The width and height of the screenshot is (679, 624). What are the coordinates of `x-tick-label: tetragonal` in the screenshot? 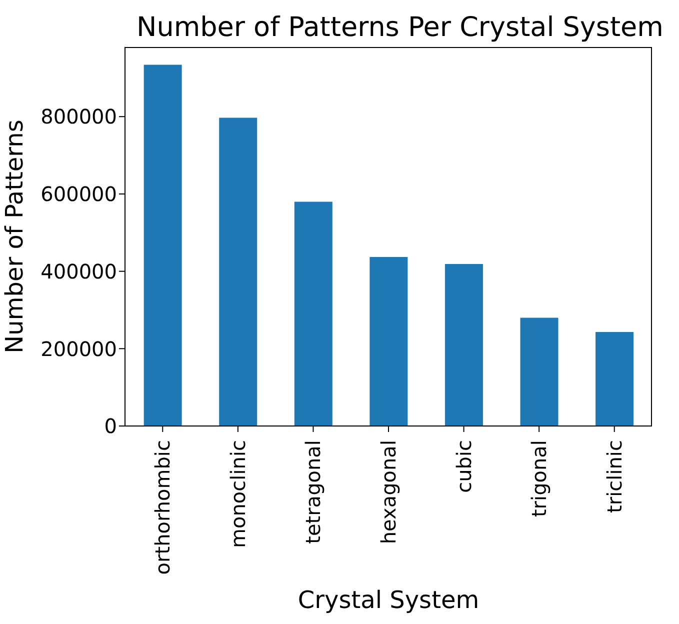 It's located at (313, 492).